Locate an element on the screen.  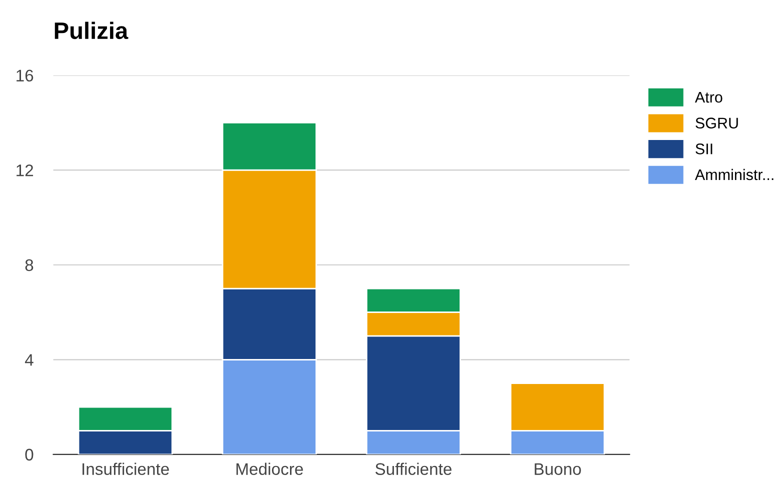
legend-label: SII is located at coordinates (704, 148).